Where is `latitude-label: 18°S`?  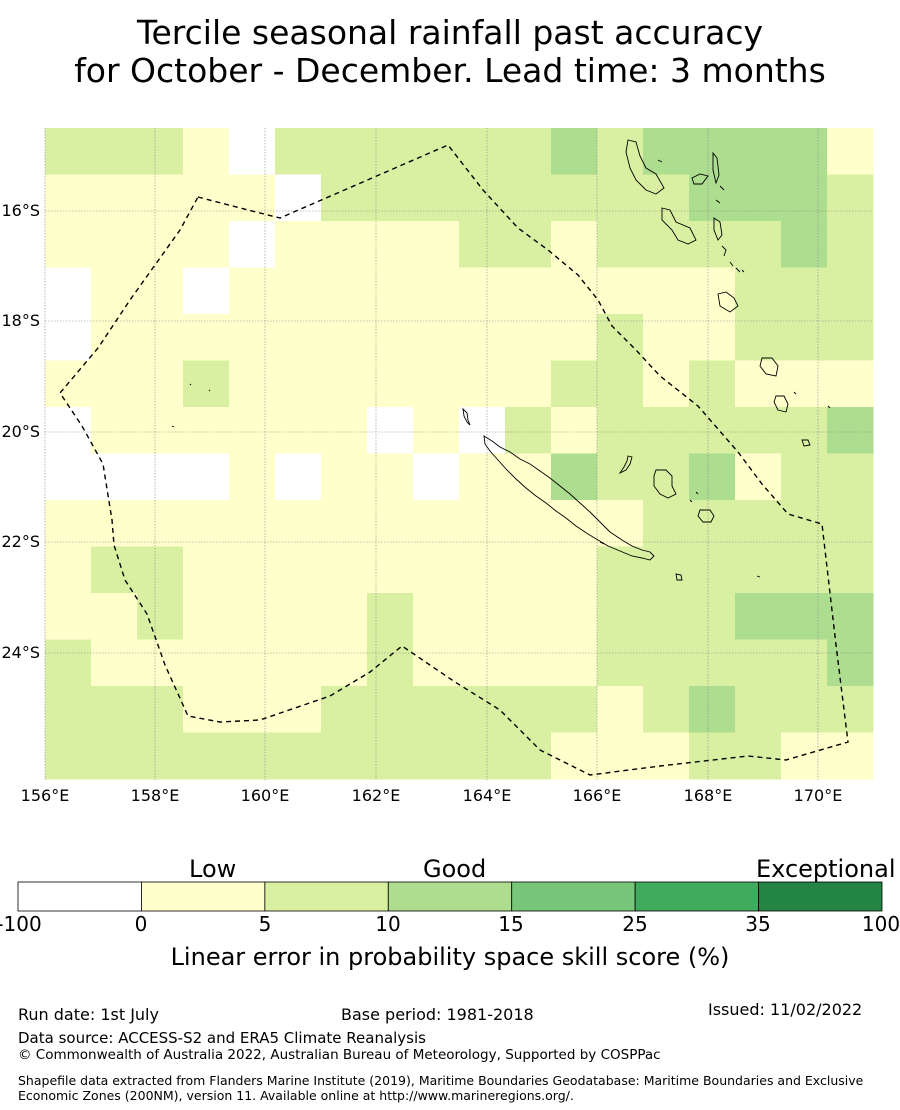 latitude-label: 18°S is located at coordinates (20, 320).